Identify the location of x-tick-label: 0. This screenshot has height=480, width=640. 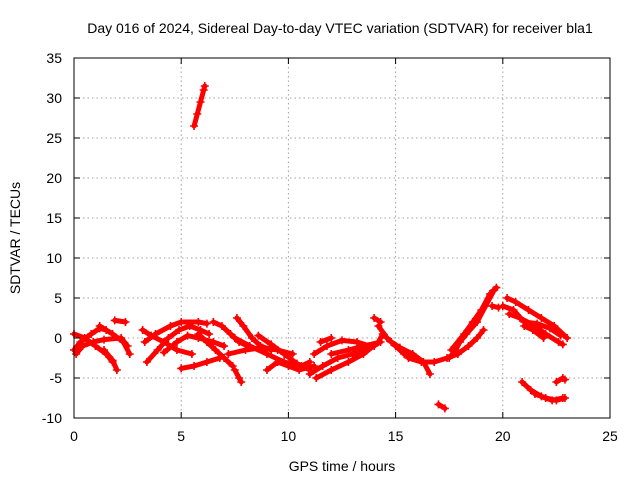
(74, 436).